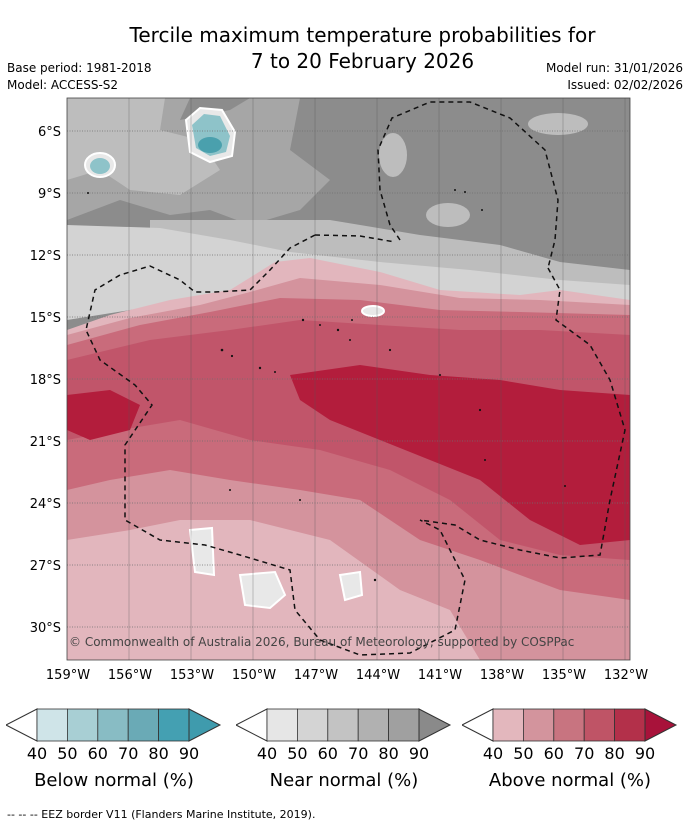 This screenshot has height=827, width=690. What do you see at coordinates (448, 215) in the screenshot?
I see `near-normal-patch-east` at bounding box center [448, 215].